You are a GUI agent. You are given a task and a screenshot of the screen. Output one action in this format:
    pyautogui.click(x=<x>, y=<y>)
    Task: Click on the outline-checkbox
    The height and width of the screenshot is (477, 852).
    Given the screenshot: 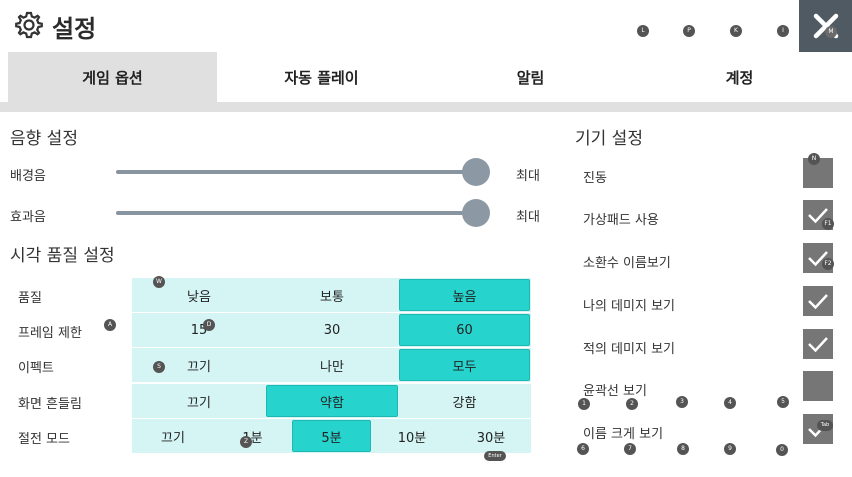 What is the action you would take?
    pyautogui.click(x=818, y=386)
    